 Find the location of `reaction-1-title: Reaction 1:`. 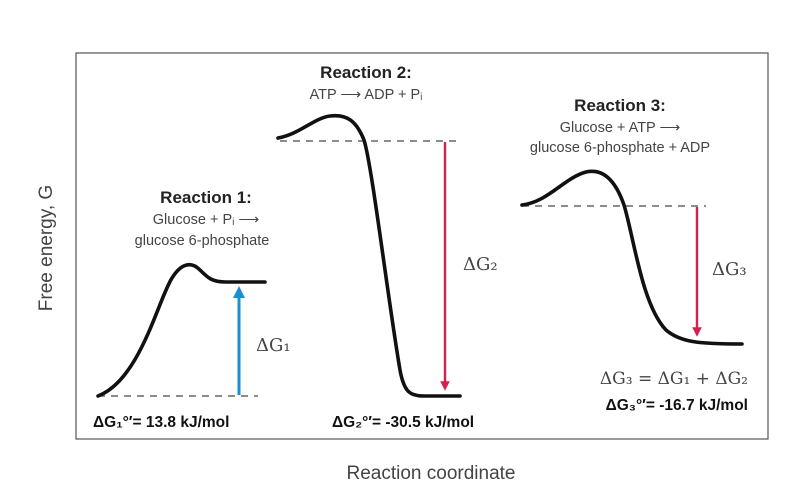

reaction-1-title: Reaction 1: is located at coordinates (206, 197).